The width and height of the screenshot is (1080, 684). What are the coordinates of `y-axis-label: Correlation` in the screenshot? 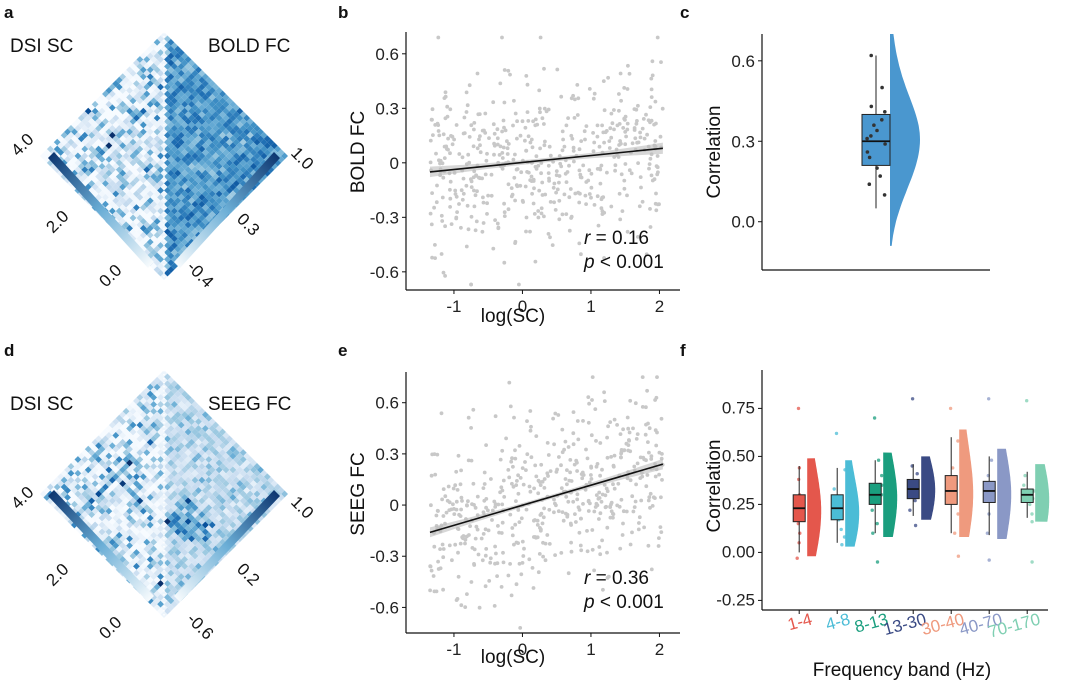 It's located at (714, 152).